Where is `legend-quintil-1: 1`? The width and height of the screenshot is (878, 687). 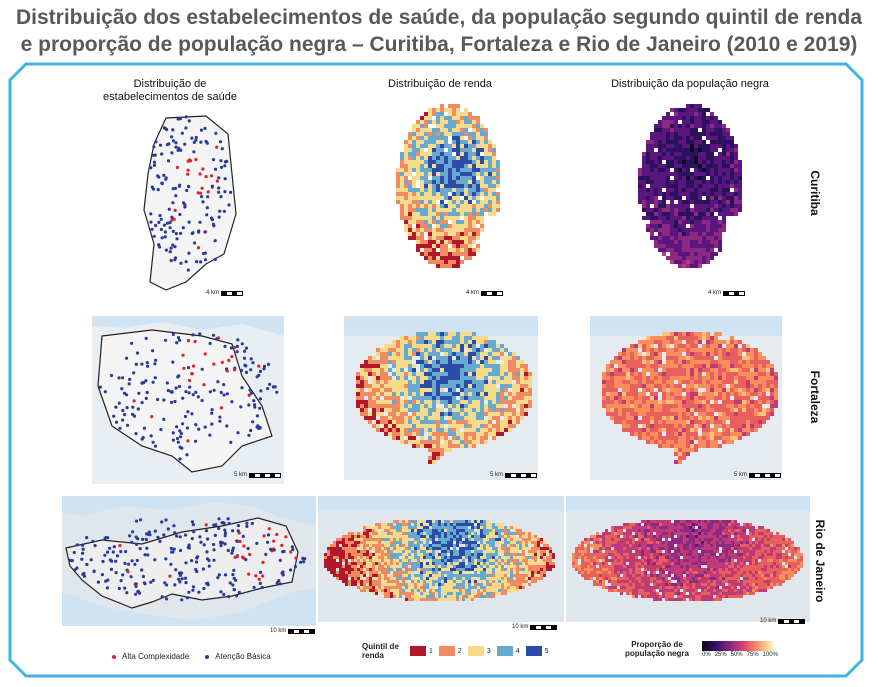 legend-quintil-1: 1 is located at coordinates (421, 651).